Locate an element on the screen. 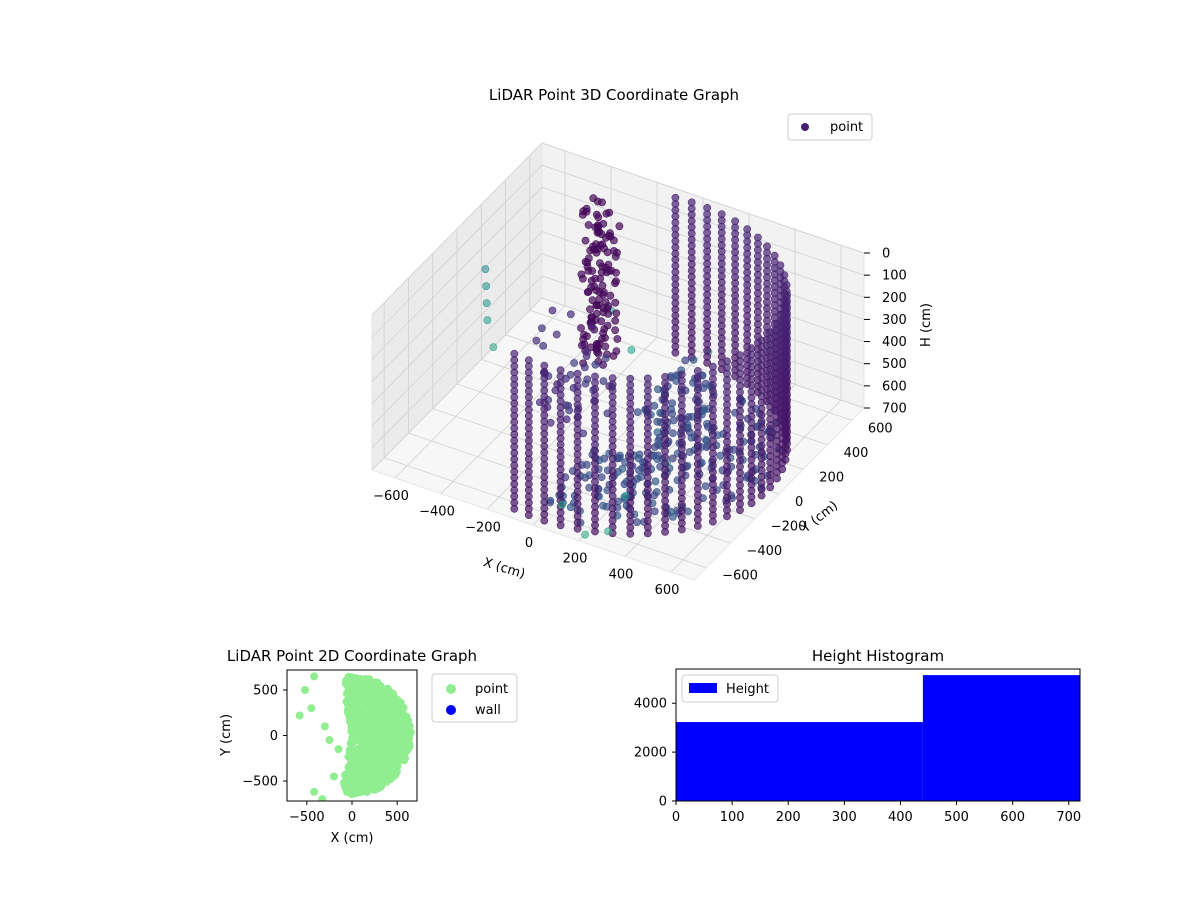 Image resolution: width=1200 pixels, height=900 pixels. chart-2d-legend-marker-wall is located at coordinates (451, 710).